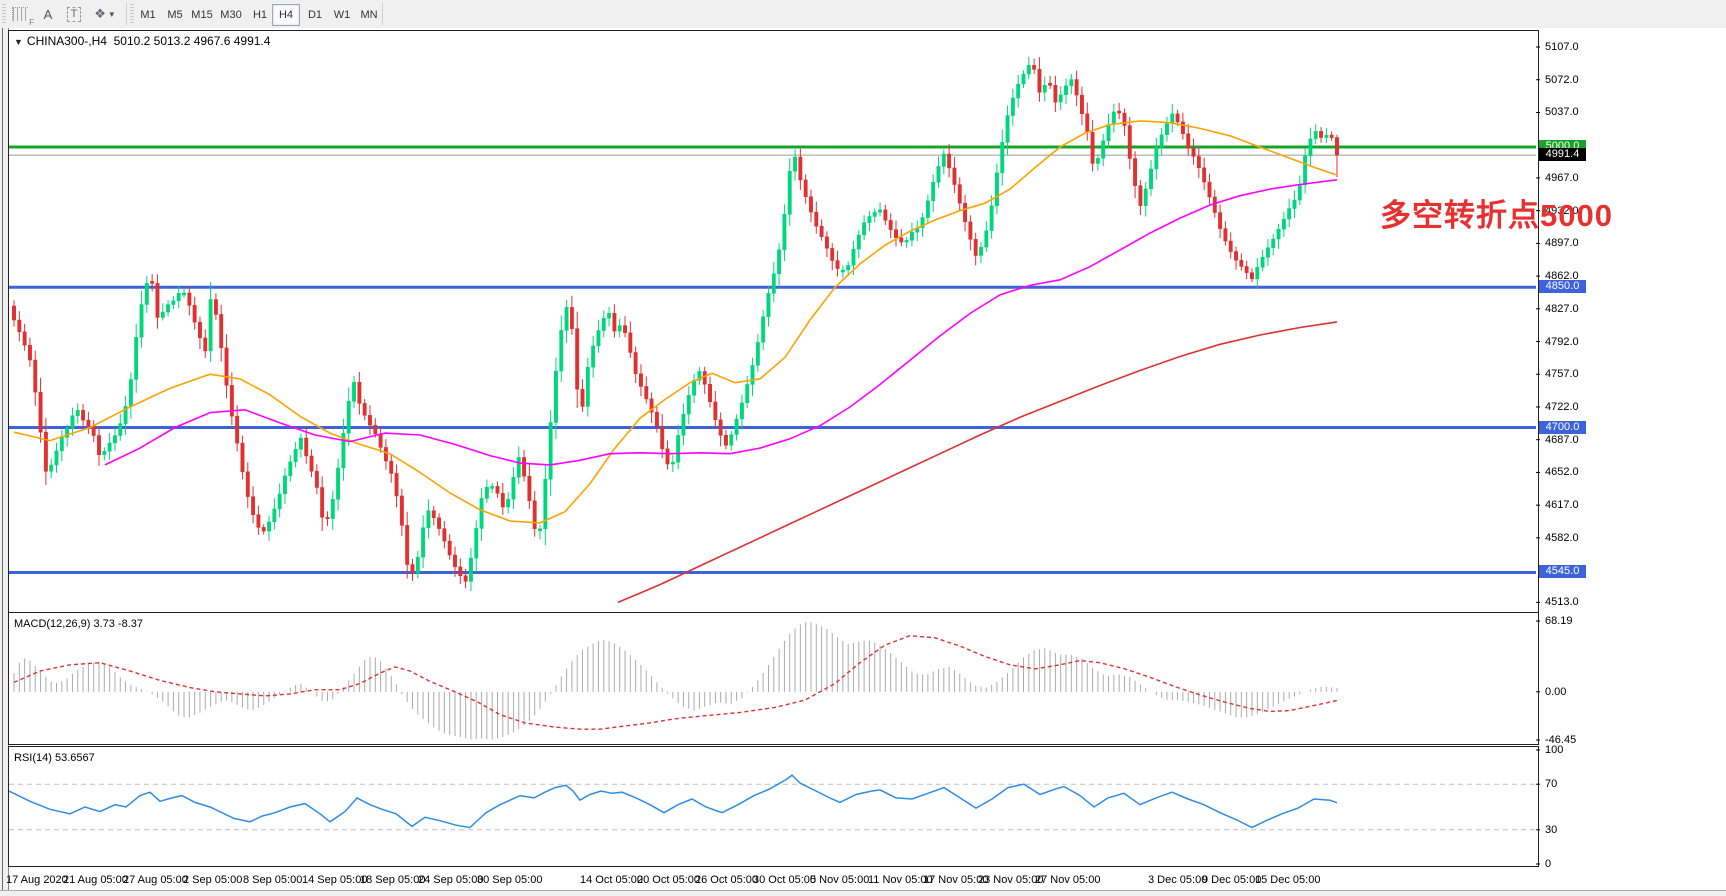 The height and width of the screenshot is (896, 1726). What do you see at coordinates (126, 14) in the screenshot?
I see `toolbar-separator` at bounding box center [126, 14].